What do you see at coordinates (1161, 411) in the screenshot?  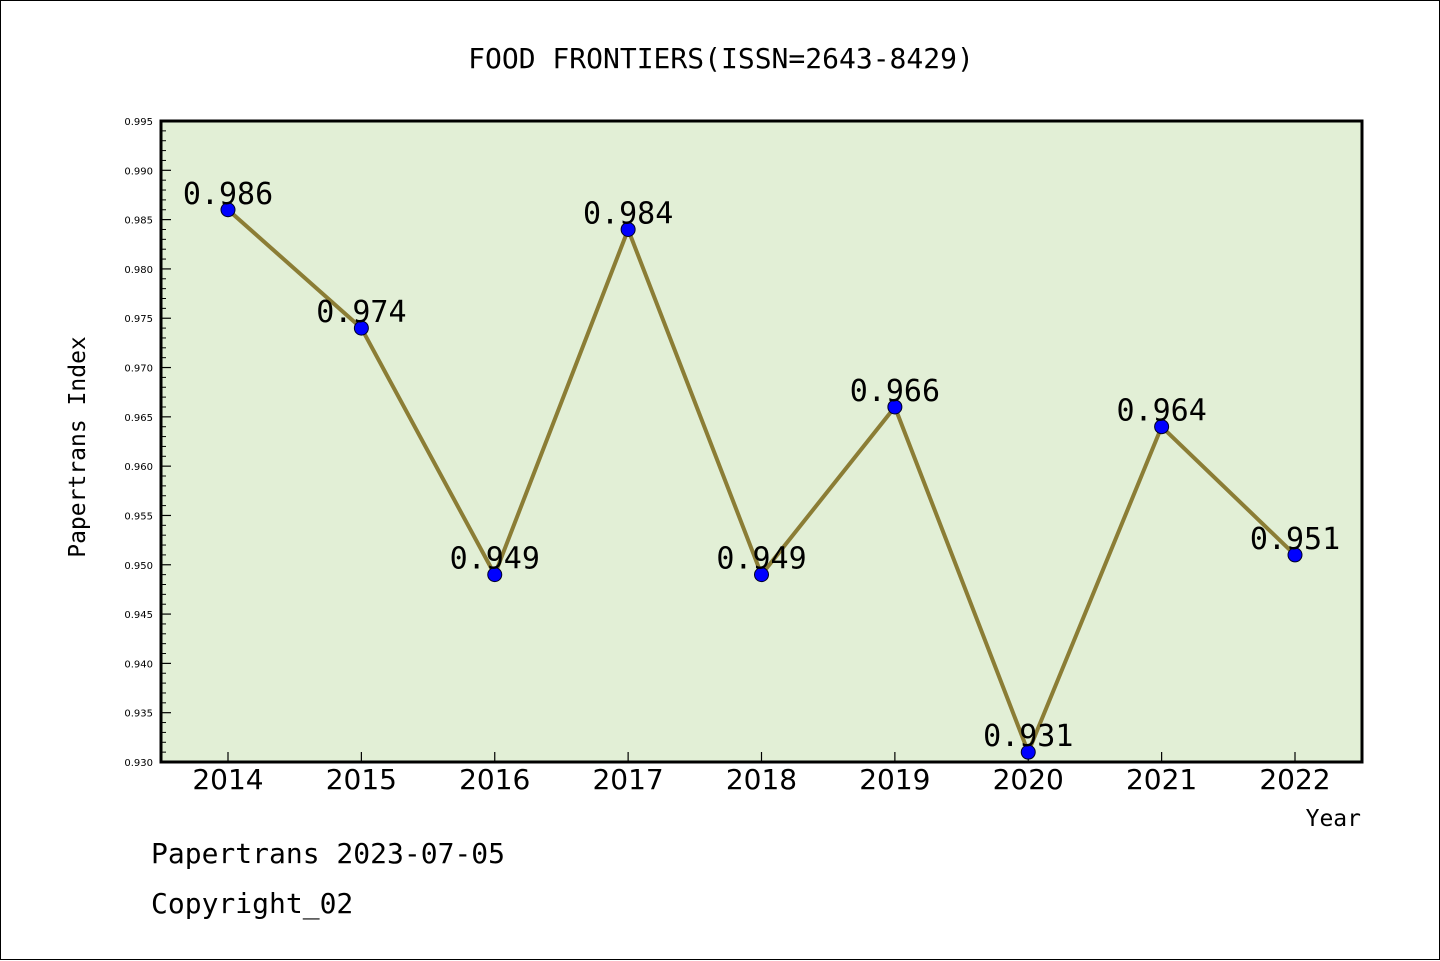 I see `data-label: 0.964` at bounding box center [1161, 411].